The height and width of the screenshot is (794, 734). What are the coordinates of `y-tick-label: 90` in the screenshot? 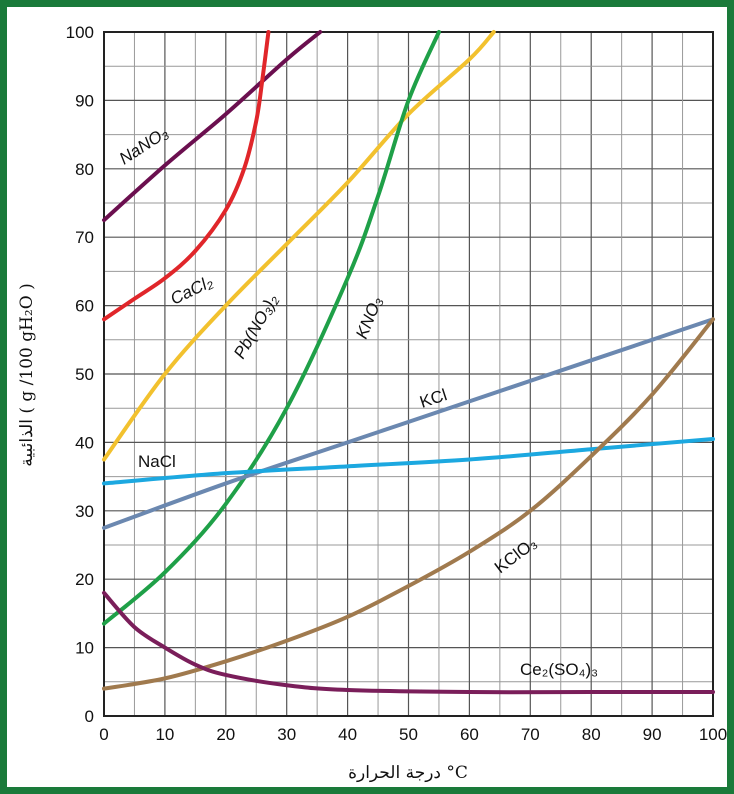 It's located at (84, 100).